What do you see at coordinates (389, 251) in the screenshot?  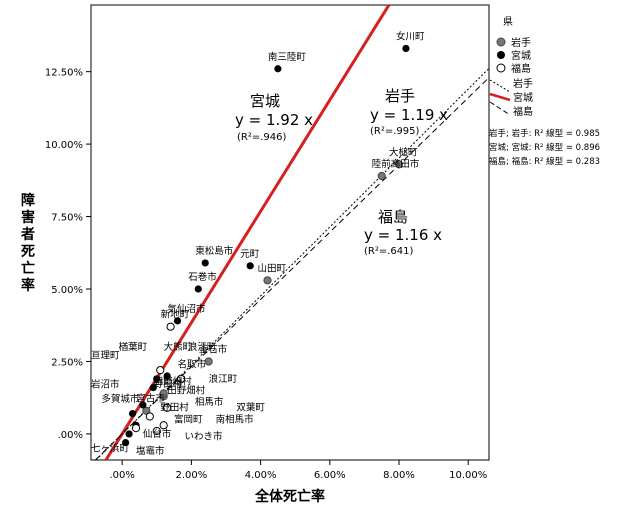 I see `fukushima-fit-r2: (R²=.641)` at bounding box center [389, 251].